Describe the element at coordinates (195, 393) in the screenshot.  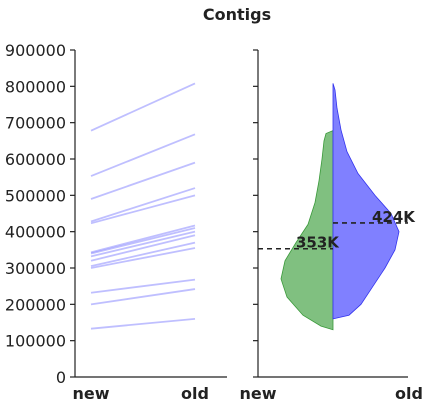
I see `left-xtick-old: old` at that location.